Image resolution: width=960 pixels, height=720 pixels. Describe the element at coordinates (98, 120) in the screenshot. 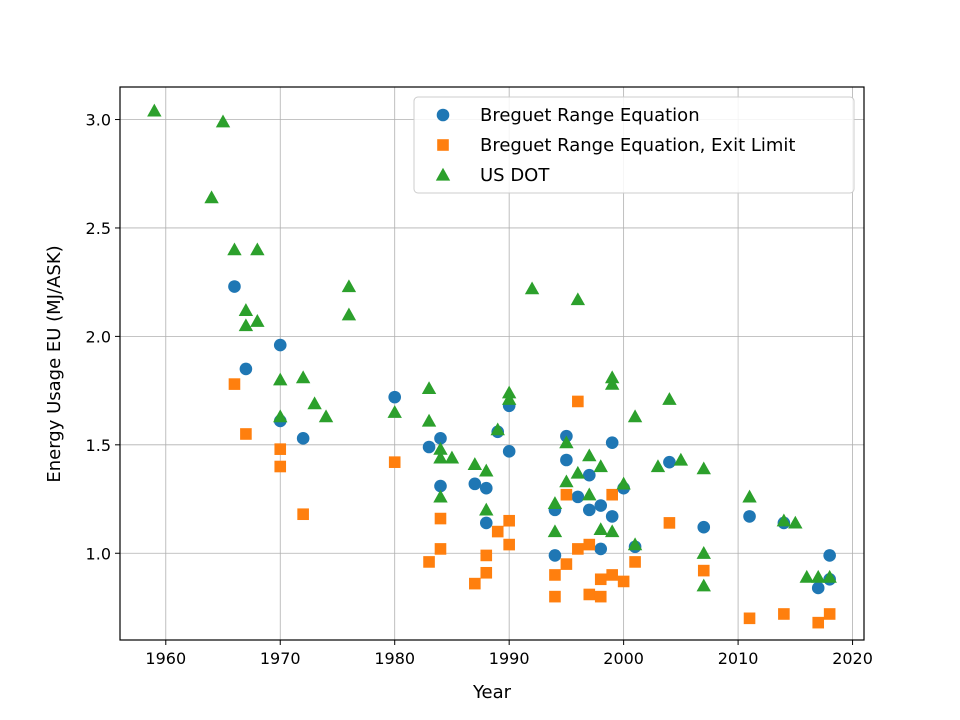

I see `y-tick-label: 3.0` at that location.